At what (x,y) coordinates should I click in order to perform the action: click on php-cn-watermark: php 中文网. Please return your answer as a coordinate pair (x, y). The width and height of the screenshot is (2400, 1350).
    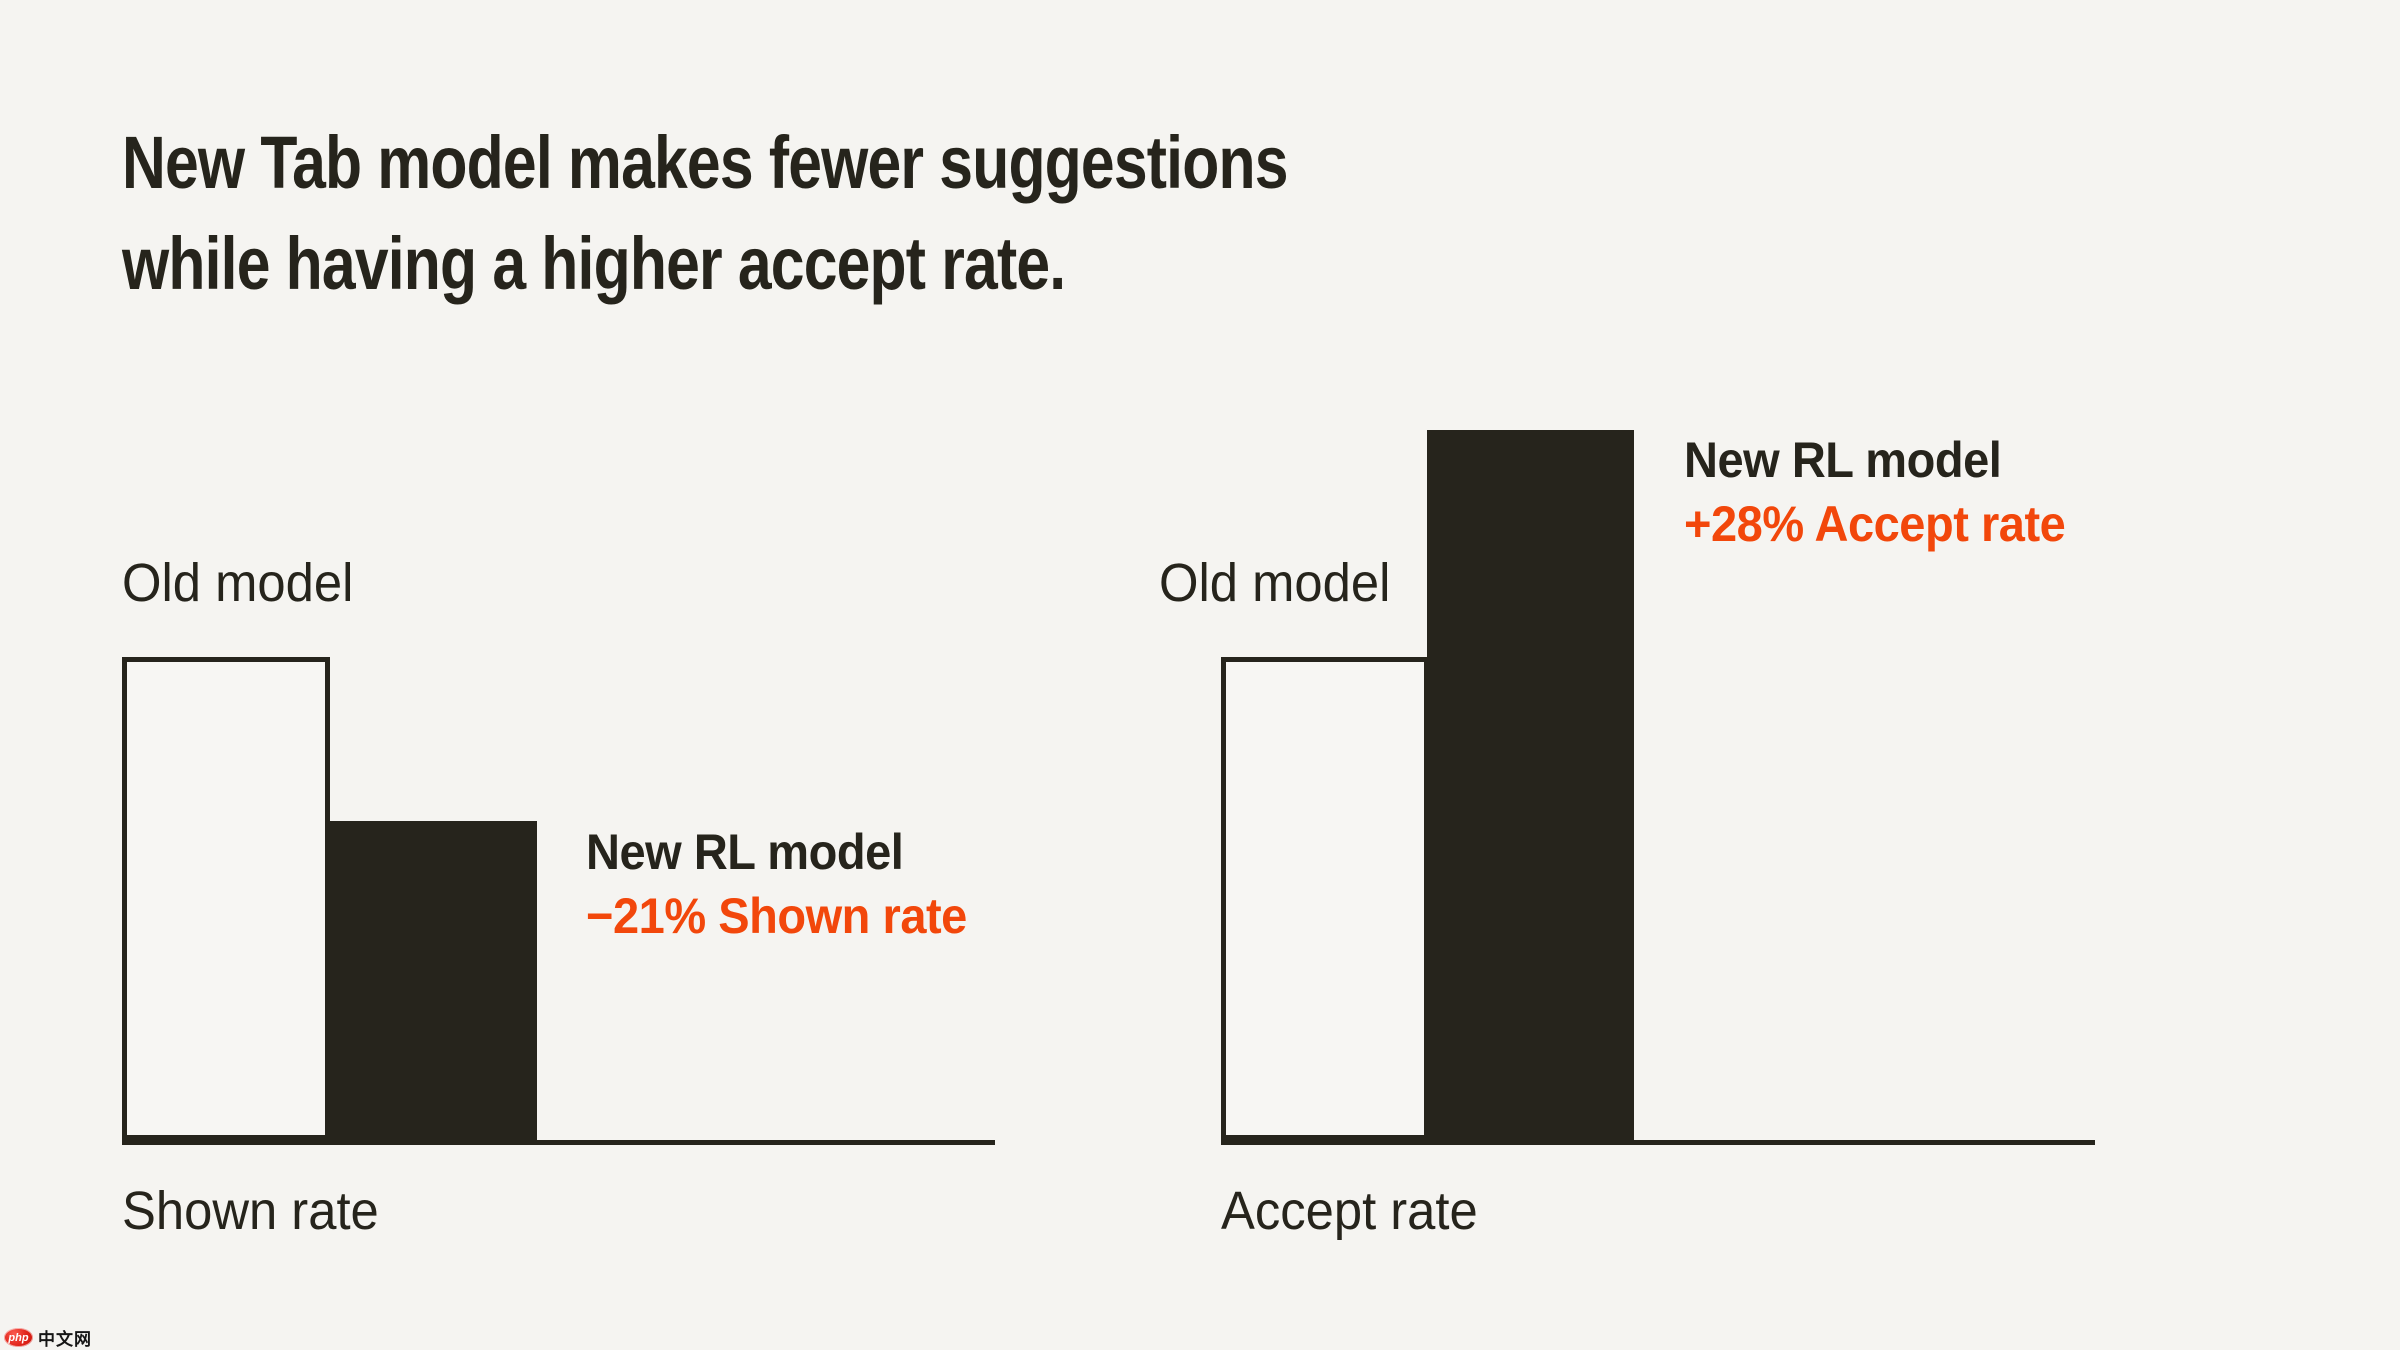
    Looking at the image, I should click on (48, 1337).